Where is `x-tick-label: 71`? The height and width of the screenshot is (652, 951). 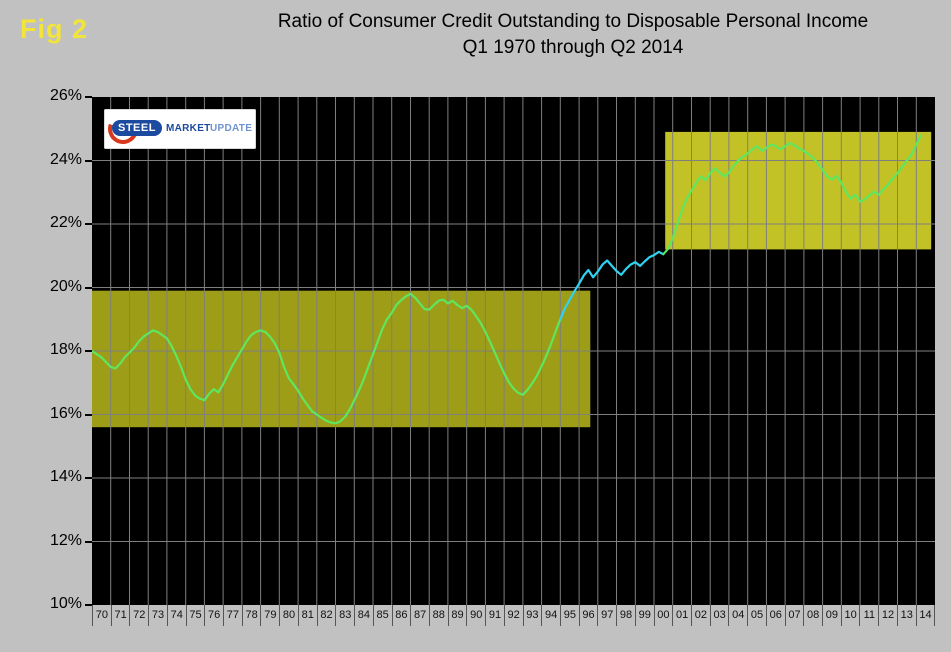
x-tick-label: 71 is located at coordinates (120, 615).